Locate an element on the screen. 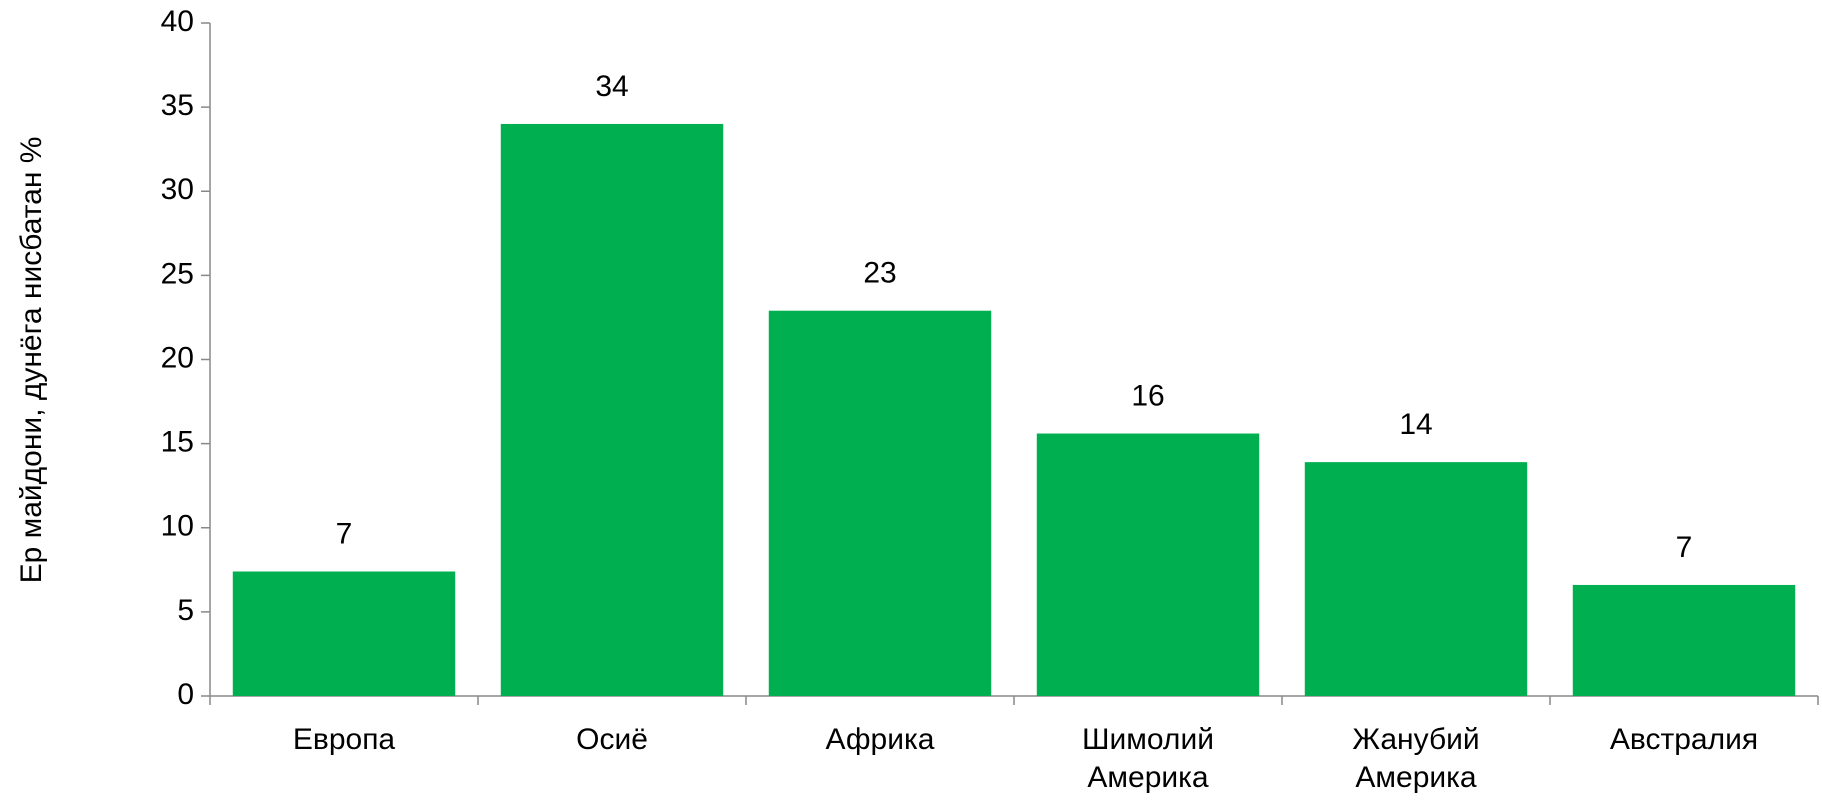 This screenshot has width=1822, height=809. x-tick-label: Шимолий Америка is located at coordinates (1148, 758).